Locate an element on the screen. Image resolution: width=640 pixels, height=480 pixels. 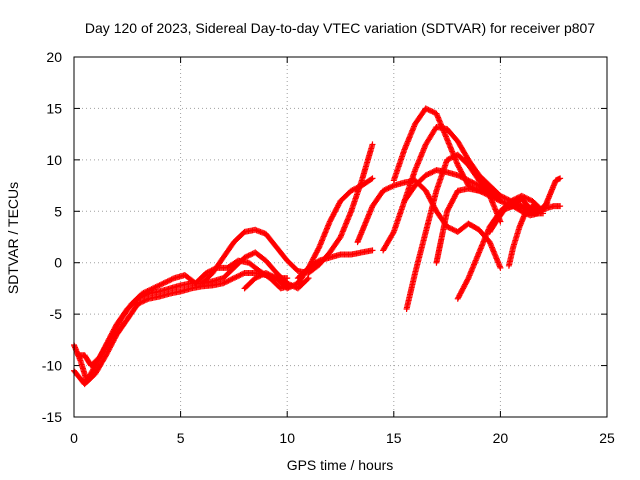
x-tick-label: 20 is located at coordinates (501, 438).